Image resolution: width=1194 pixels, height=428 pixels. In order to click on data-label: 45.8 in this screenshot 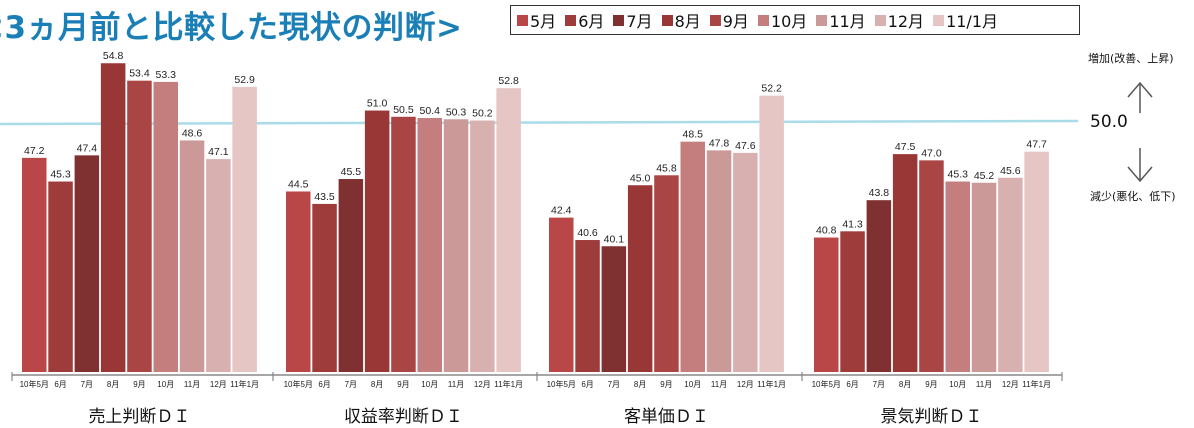, I will do `click(666, 168)`.